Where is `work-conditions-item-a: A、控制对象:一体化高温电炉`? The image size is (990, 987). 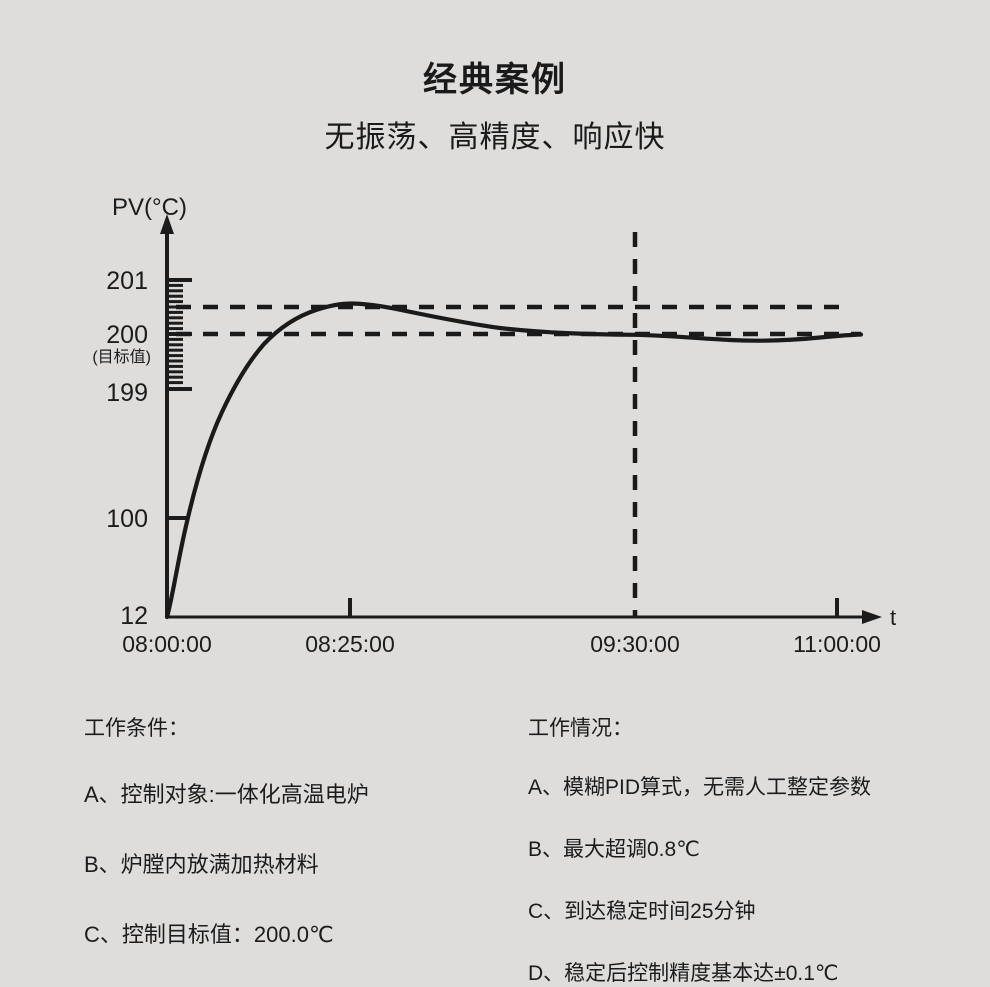 work-conditions-item-a: A、控制对象:一体化高温电炉 is located at coordinates (226, 794).